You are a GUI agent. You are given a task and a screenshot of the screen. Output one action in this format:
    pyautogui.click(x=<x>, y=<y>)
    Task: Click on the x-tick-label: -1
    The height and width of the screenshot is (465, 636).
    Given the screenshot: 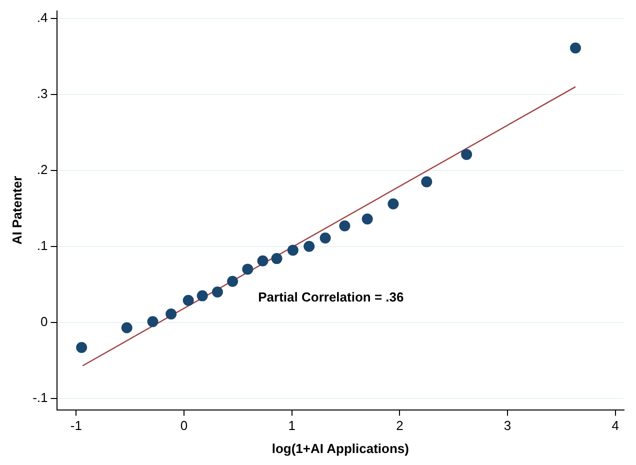 What is the action you would take?
    pyautogui.click(x=76, y=426)
    